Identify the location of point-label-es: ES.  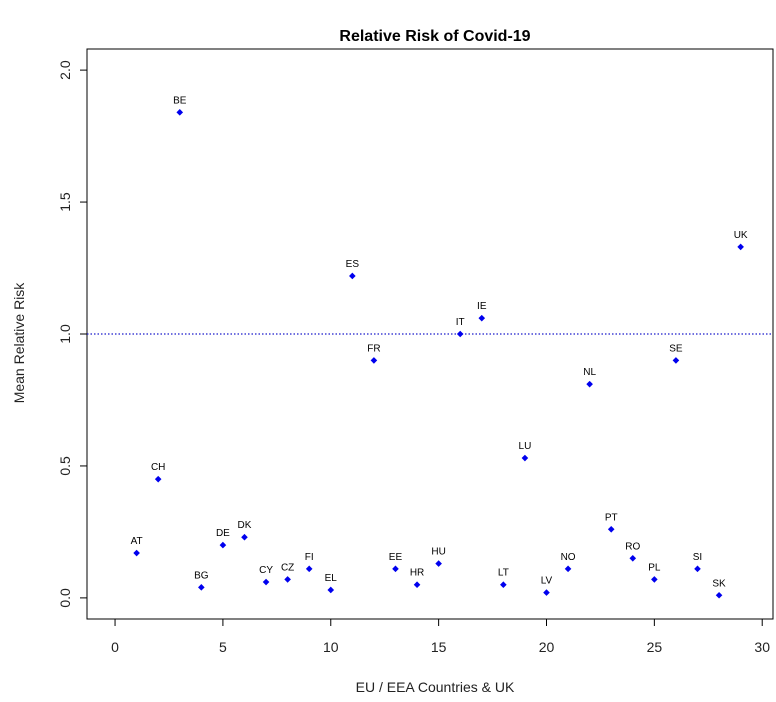
(353, 264).